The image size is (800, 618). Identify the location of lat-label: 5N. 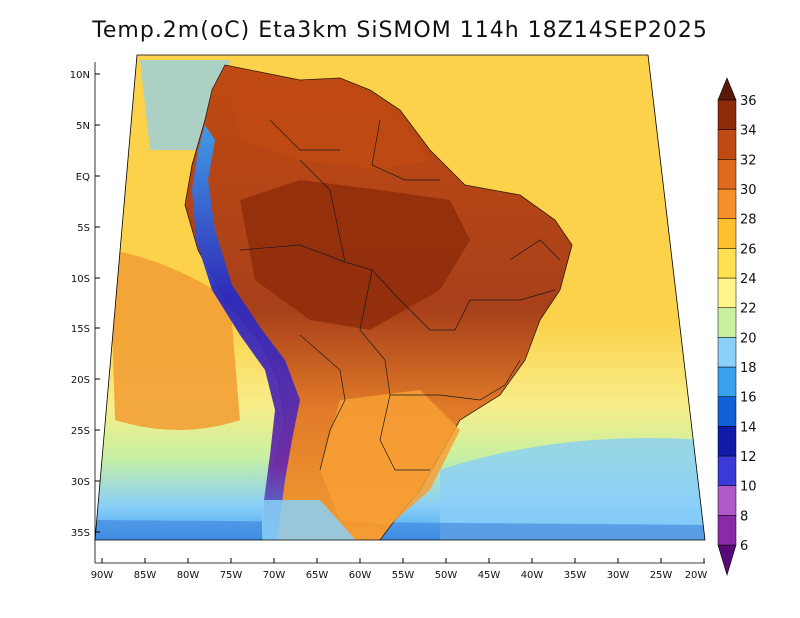
(83, 126).